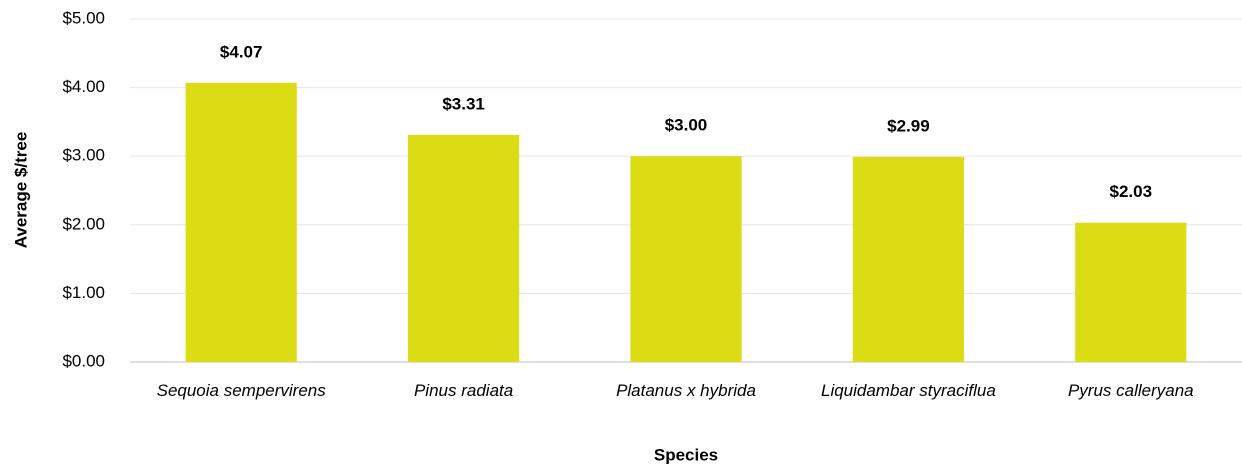  Describe the element at coordinates (1131, 191) in the screenshot. I see `data-label: $2.03` at that location.